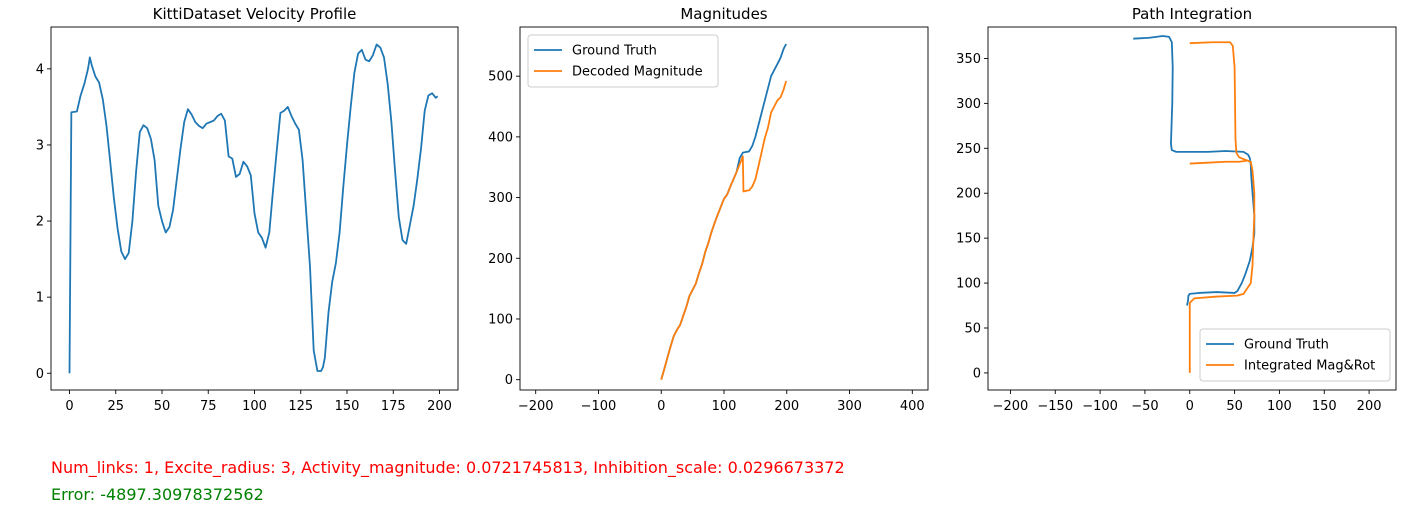 The image size is (1426, 525). Describe the element at coordinates (723, 14) in the screenshot. I see `chart-title: Magnitudes` at that location.